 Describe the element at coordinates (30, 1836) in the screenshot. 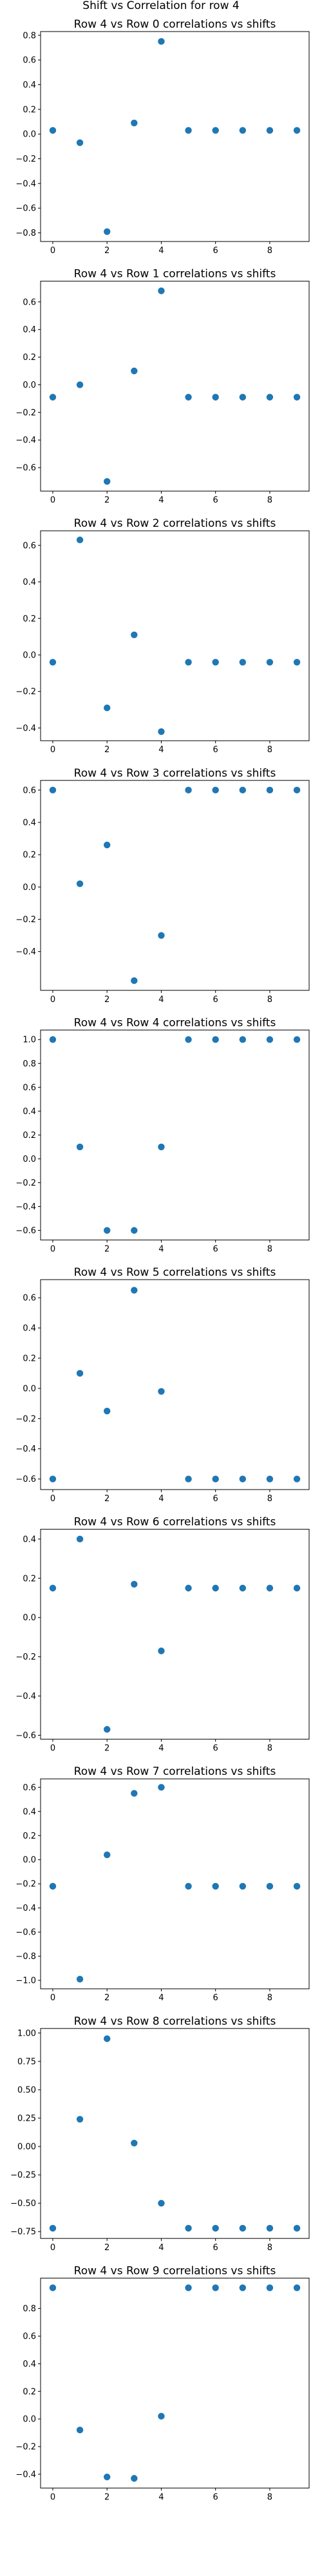

I see `y-tick-label: 0.2` at that location.